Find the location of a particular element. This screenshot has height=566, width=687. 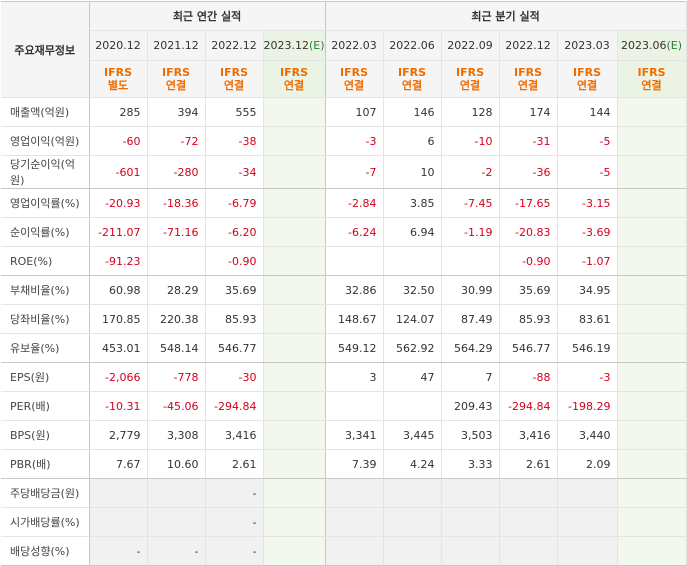

value-cell: 2,779 is located at coordinates (118, 435).